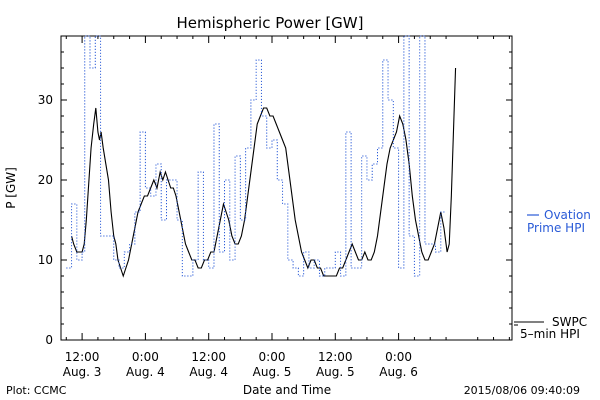  Describe the element at coordinates (550, 334) in the screenshot. I see `legend-swpc-label-2: 5–min HPI` at that location.